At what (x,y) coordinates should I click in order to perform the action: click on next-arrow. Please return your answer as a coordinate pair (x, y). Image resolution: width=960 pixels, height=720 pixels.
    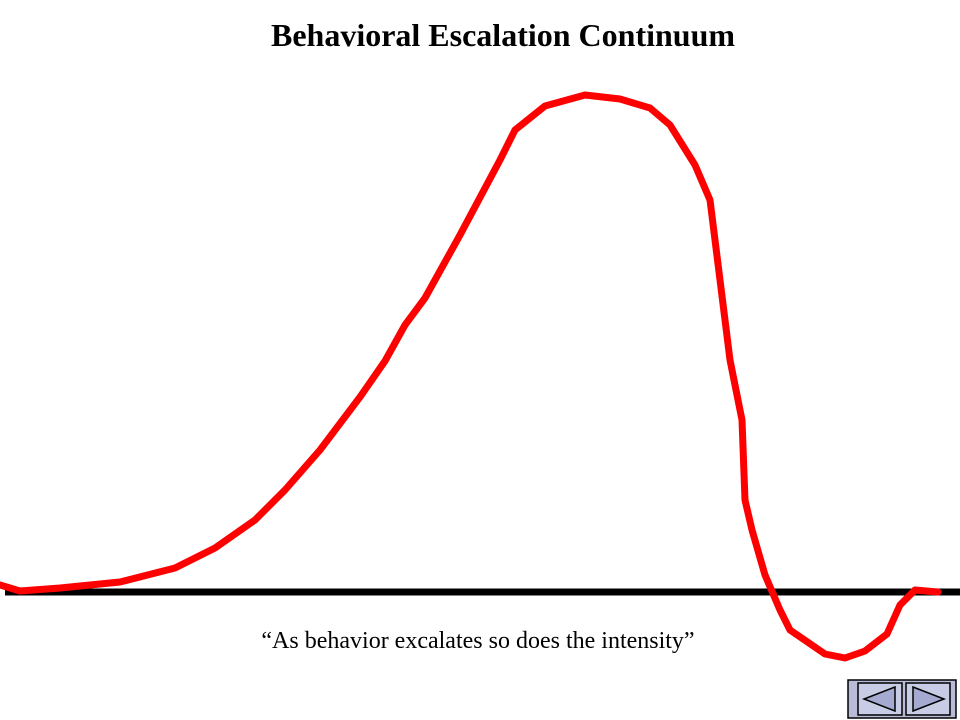
    Looking at the image, I should click on (929, 699).